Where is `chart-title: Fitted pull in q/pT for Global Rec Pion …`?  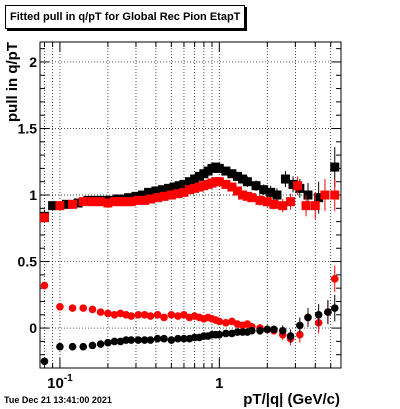
chart-title: Fitted pull in q/pT for Global Rec Pion … is located at coordinates (125, 17).